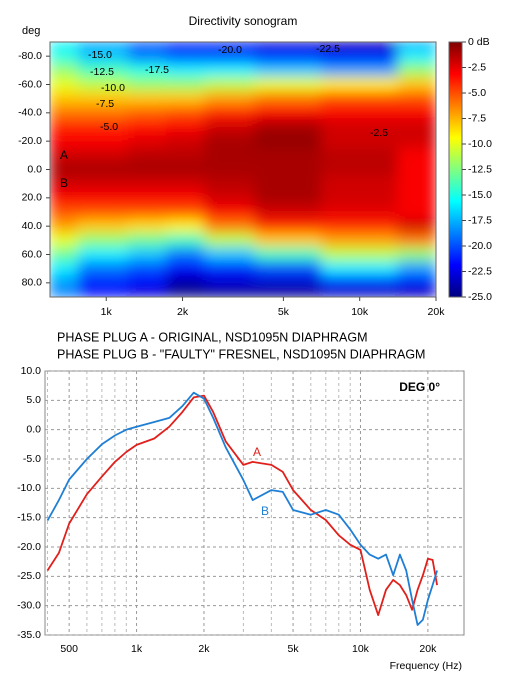 Image resolution: width=512 pixels, height=685 pixels. Describe the element at coordinates (257, 452) in the screenshot. I see `series-label: A` at that location.